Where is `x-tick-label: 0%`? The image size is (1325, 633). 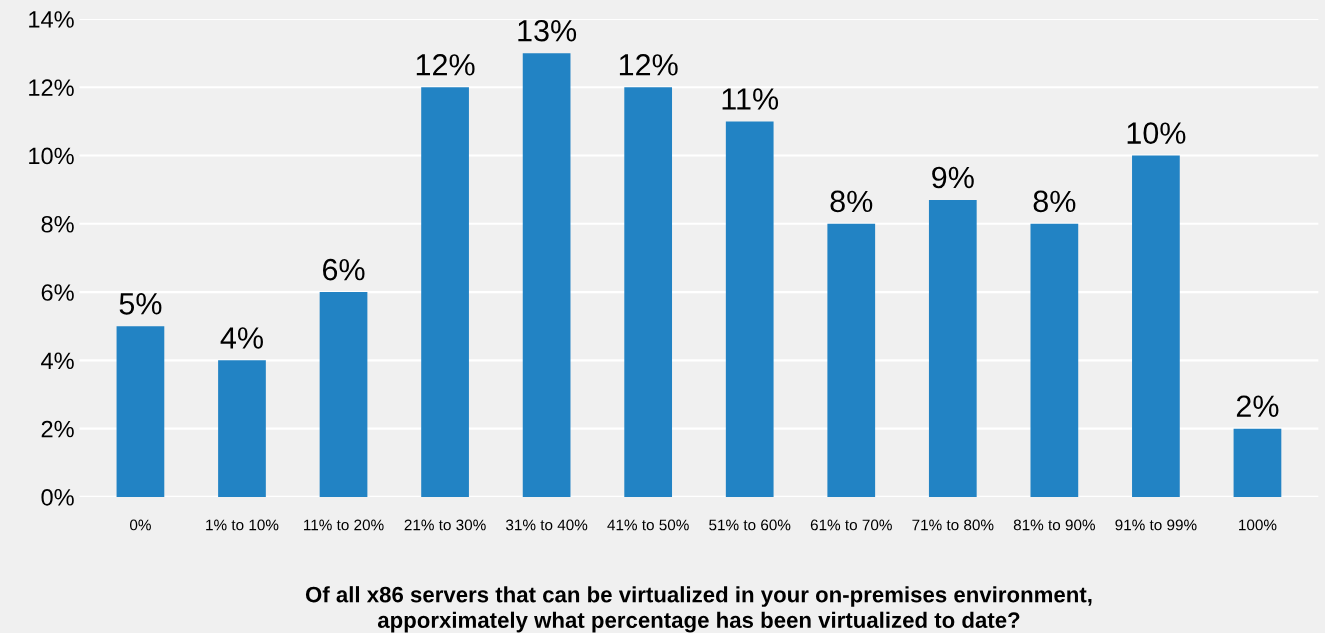
x-tick-label: 0% is located at coordinates (140, 525).